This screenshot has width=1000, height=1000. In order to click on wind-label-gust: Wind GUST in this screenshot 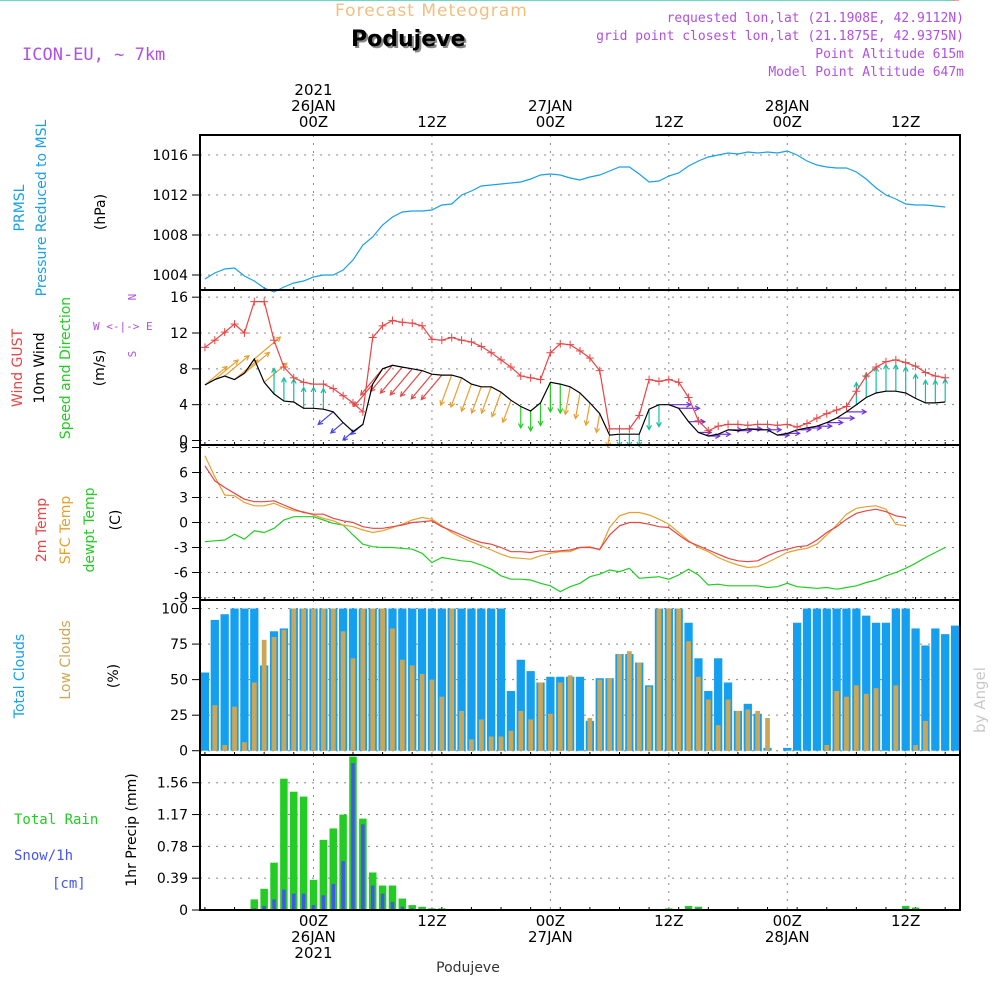, I will do `click(18, 367)`.